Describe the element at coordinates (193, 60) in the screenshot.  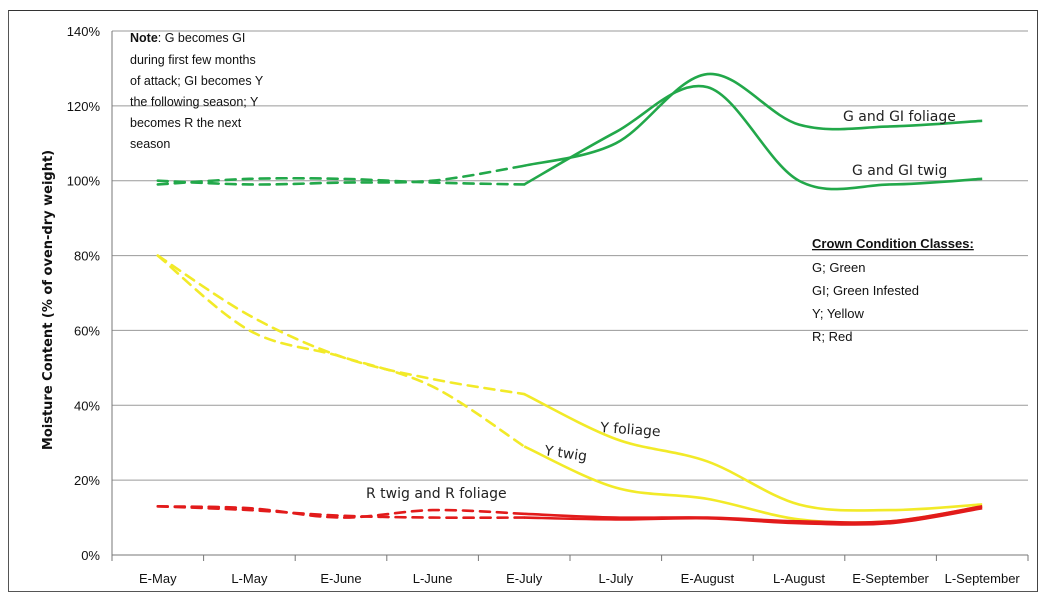
I see `note-line-1: during first few months` at that location.